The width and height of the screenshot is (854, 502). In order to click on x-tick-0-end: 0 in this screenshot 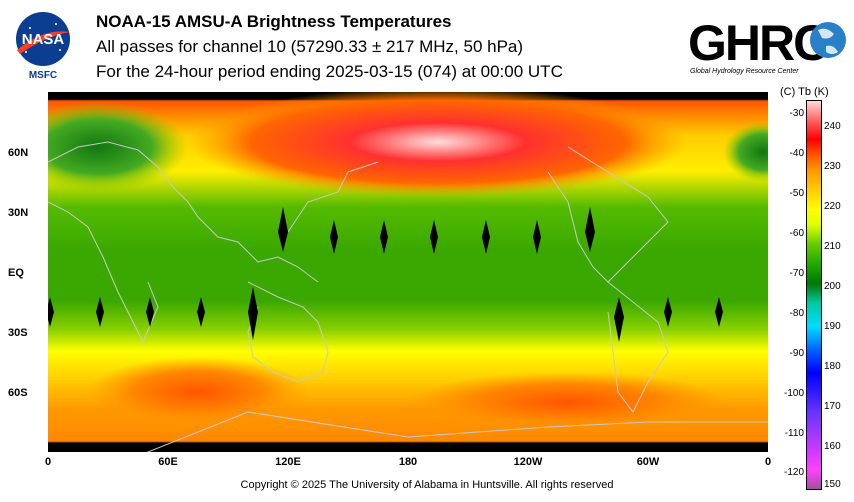, I will do `click(768, 462)`.